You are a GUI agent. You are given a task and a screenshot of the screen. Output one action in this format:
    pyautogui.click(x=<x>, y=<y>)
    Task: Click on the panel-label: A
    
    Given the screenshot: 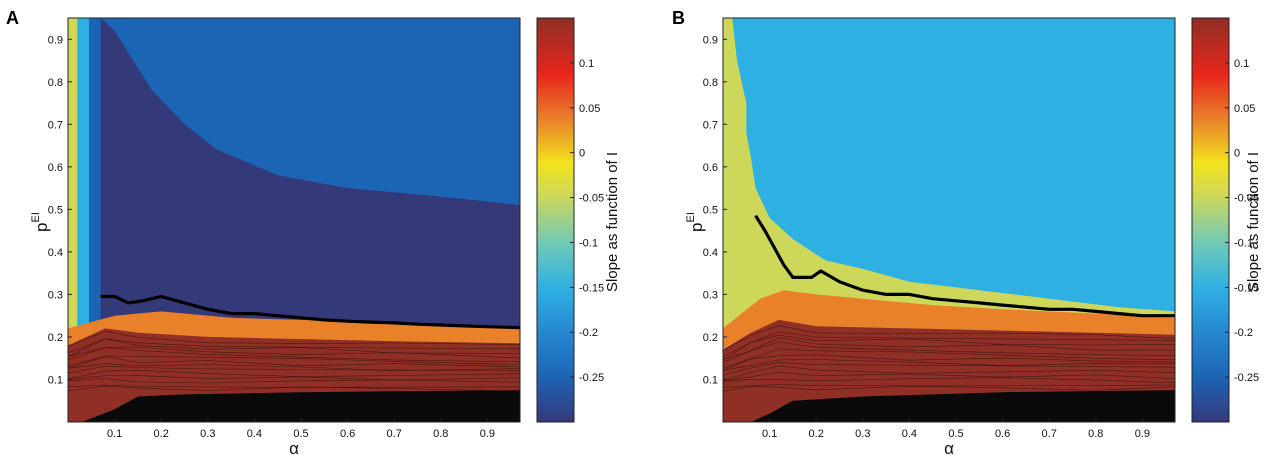 What is the action you would take?
    pyautogui.click(x=12, y=18)
    